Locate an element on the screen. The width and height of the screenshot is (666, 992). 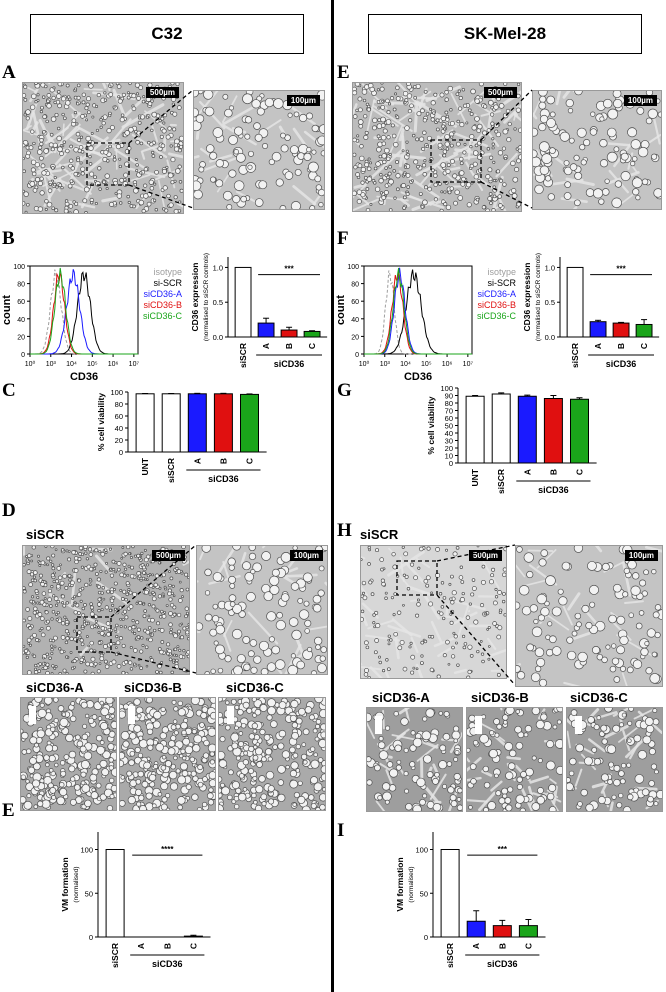
y-tick-label: 50 is located at coordinates (89, 893).